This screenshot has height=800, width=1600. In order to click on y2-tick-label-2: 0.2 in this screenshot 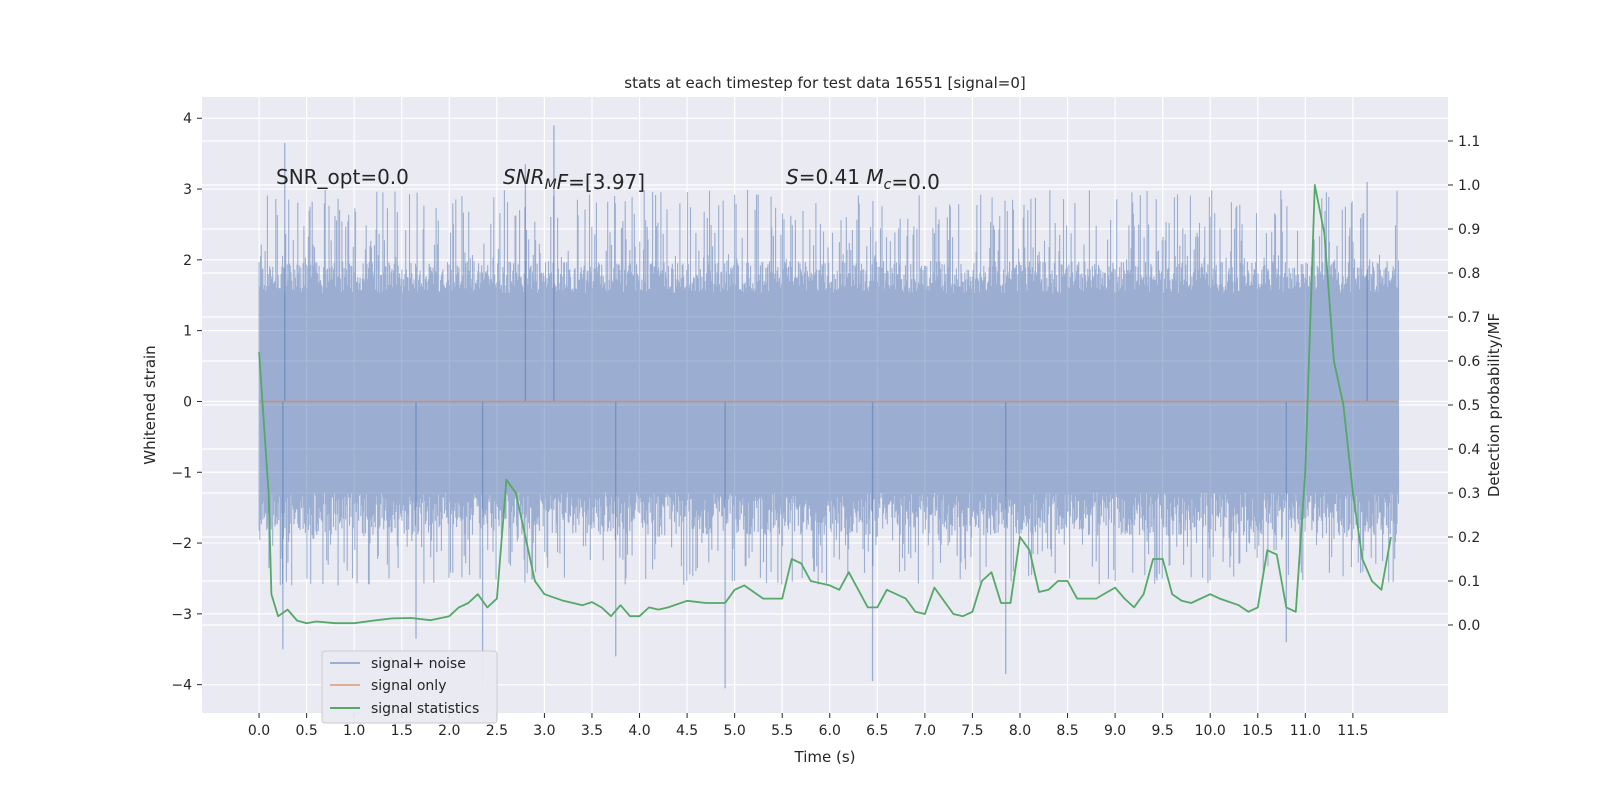, I will do `click(1469, 538)`.